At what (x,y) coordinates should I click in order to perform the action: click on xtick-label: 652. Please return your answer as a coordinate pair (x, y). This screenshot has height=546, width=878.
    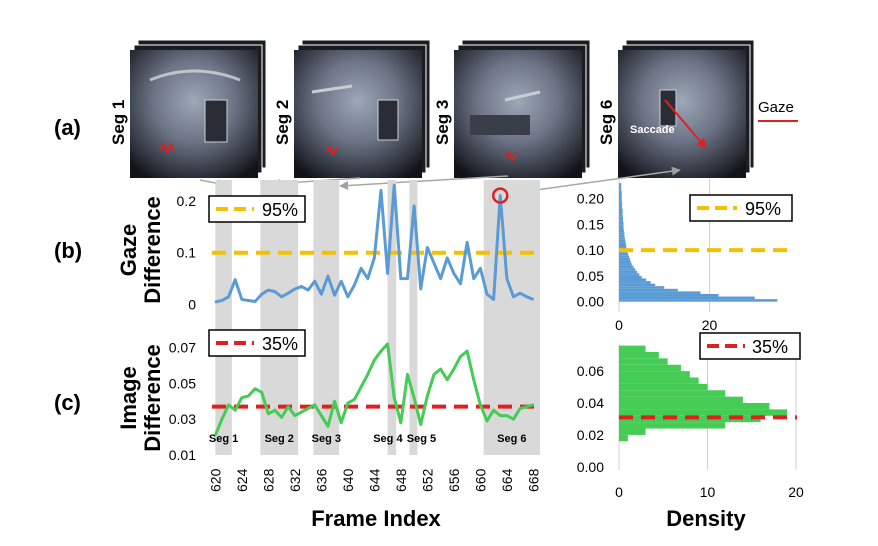
    Looking at the image, I should click on (427, 480).